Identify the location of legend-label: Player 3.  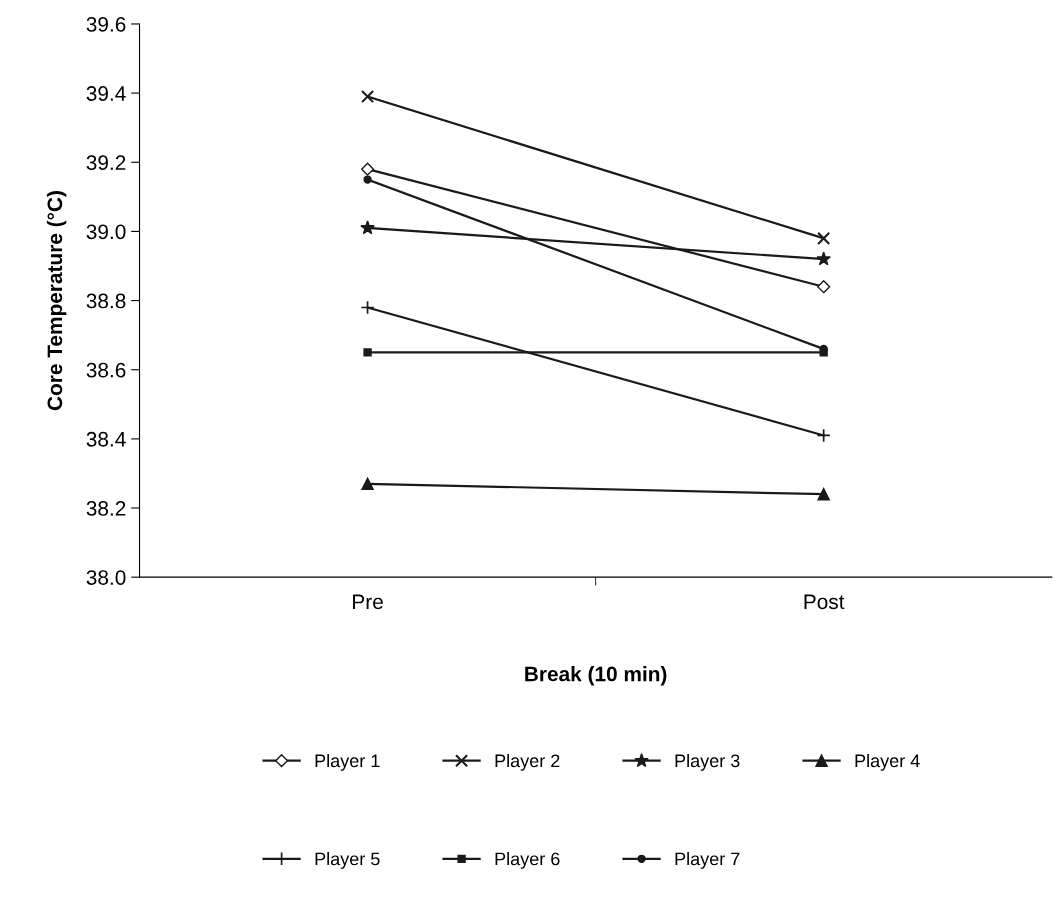
(707, 762).